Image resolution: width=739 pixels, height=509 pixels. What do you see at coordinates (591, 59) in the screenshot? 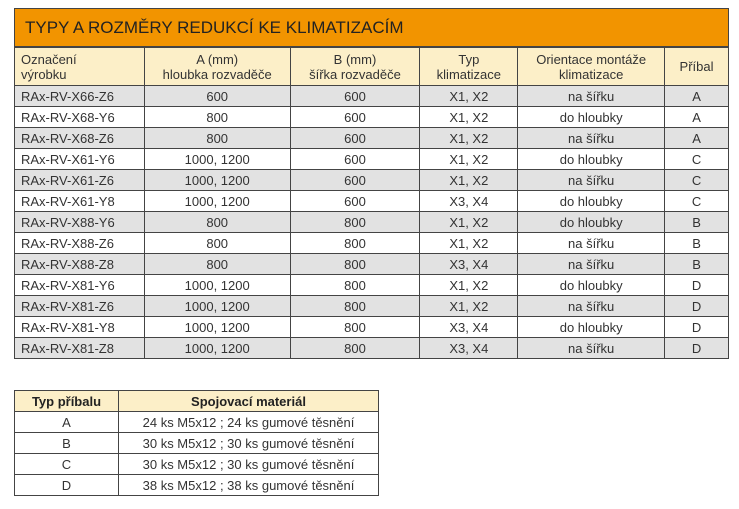
I see `header-line-1: Orientace montáže` at bounding box center [591, 59].